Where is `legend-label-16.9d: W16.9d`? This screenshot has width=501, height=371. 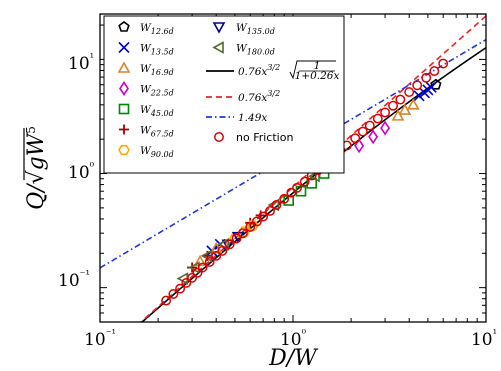 legend-label-16.9d: W16.9d is located at coordinates (157, 70).